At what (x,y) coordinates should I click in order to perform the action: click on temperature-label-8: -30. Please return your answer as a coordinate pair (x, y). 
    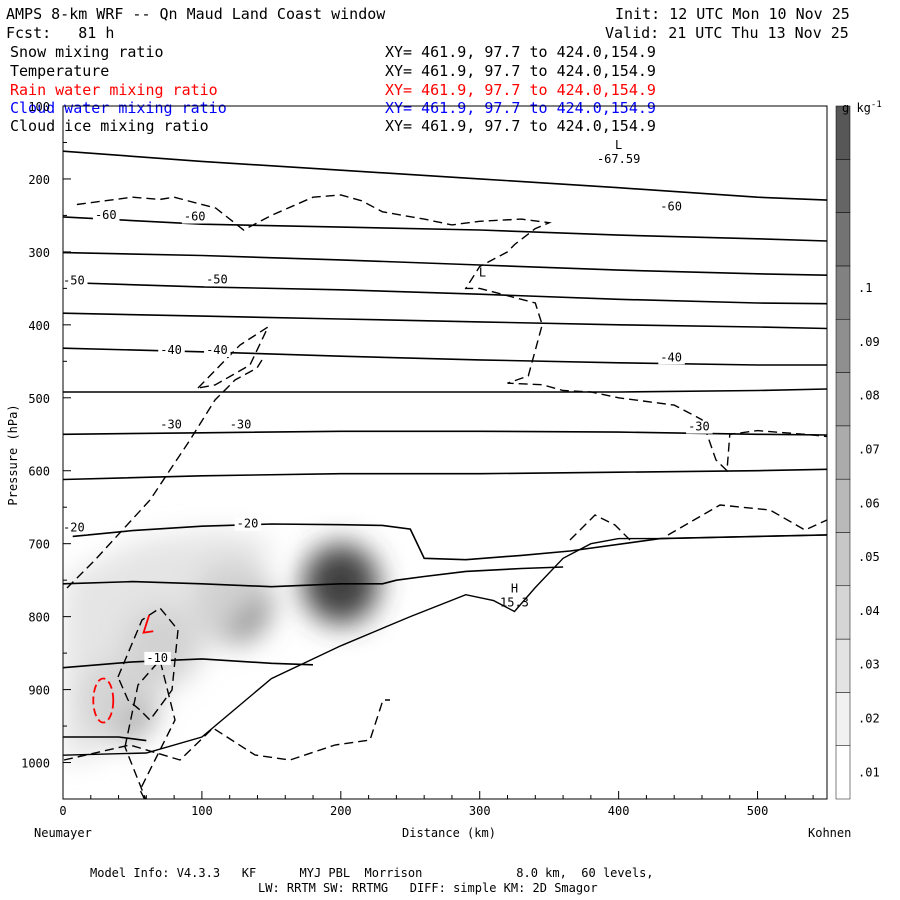
    Looking at the image, I should click on (171, 424).